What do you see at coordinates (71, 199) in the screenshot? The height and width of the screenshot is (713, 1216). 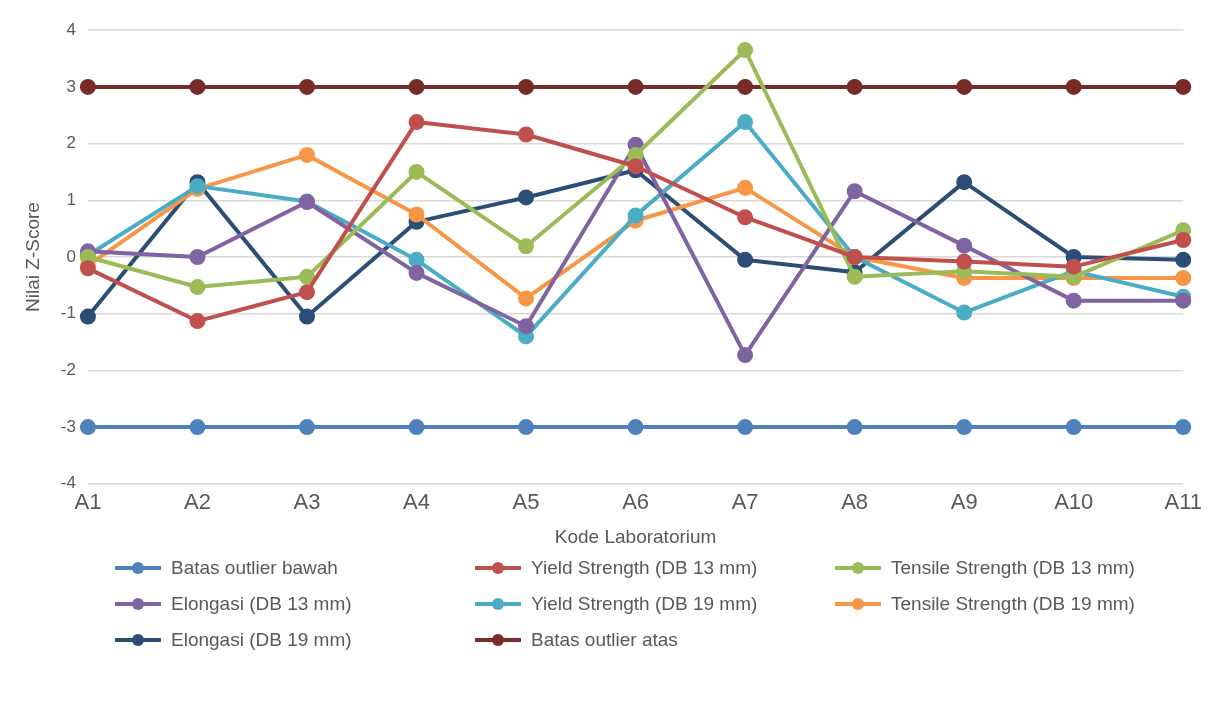 I see `y-tick-label: 1` at bounding box center [71, 199].